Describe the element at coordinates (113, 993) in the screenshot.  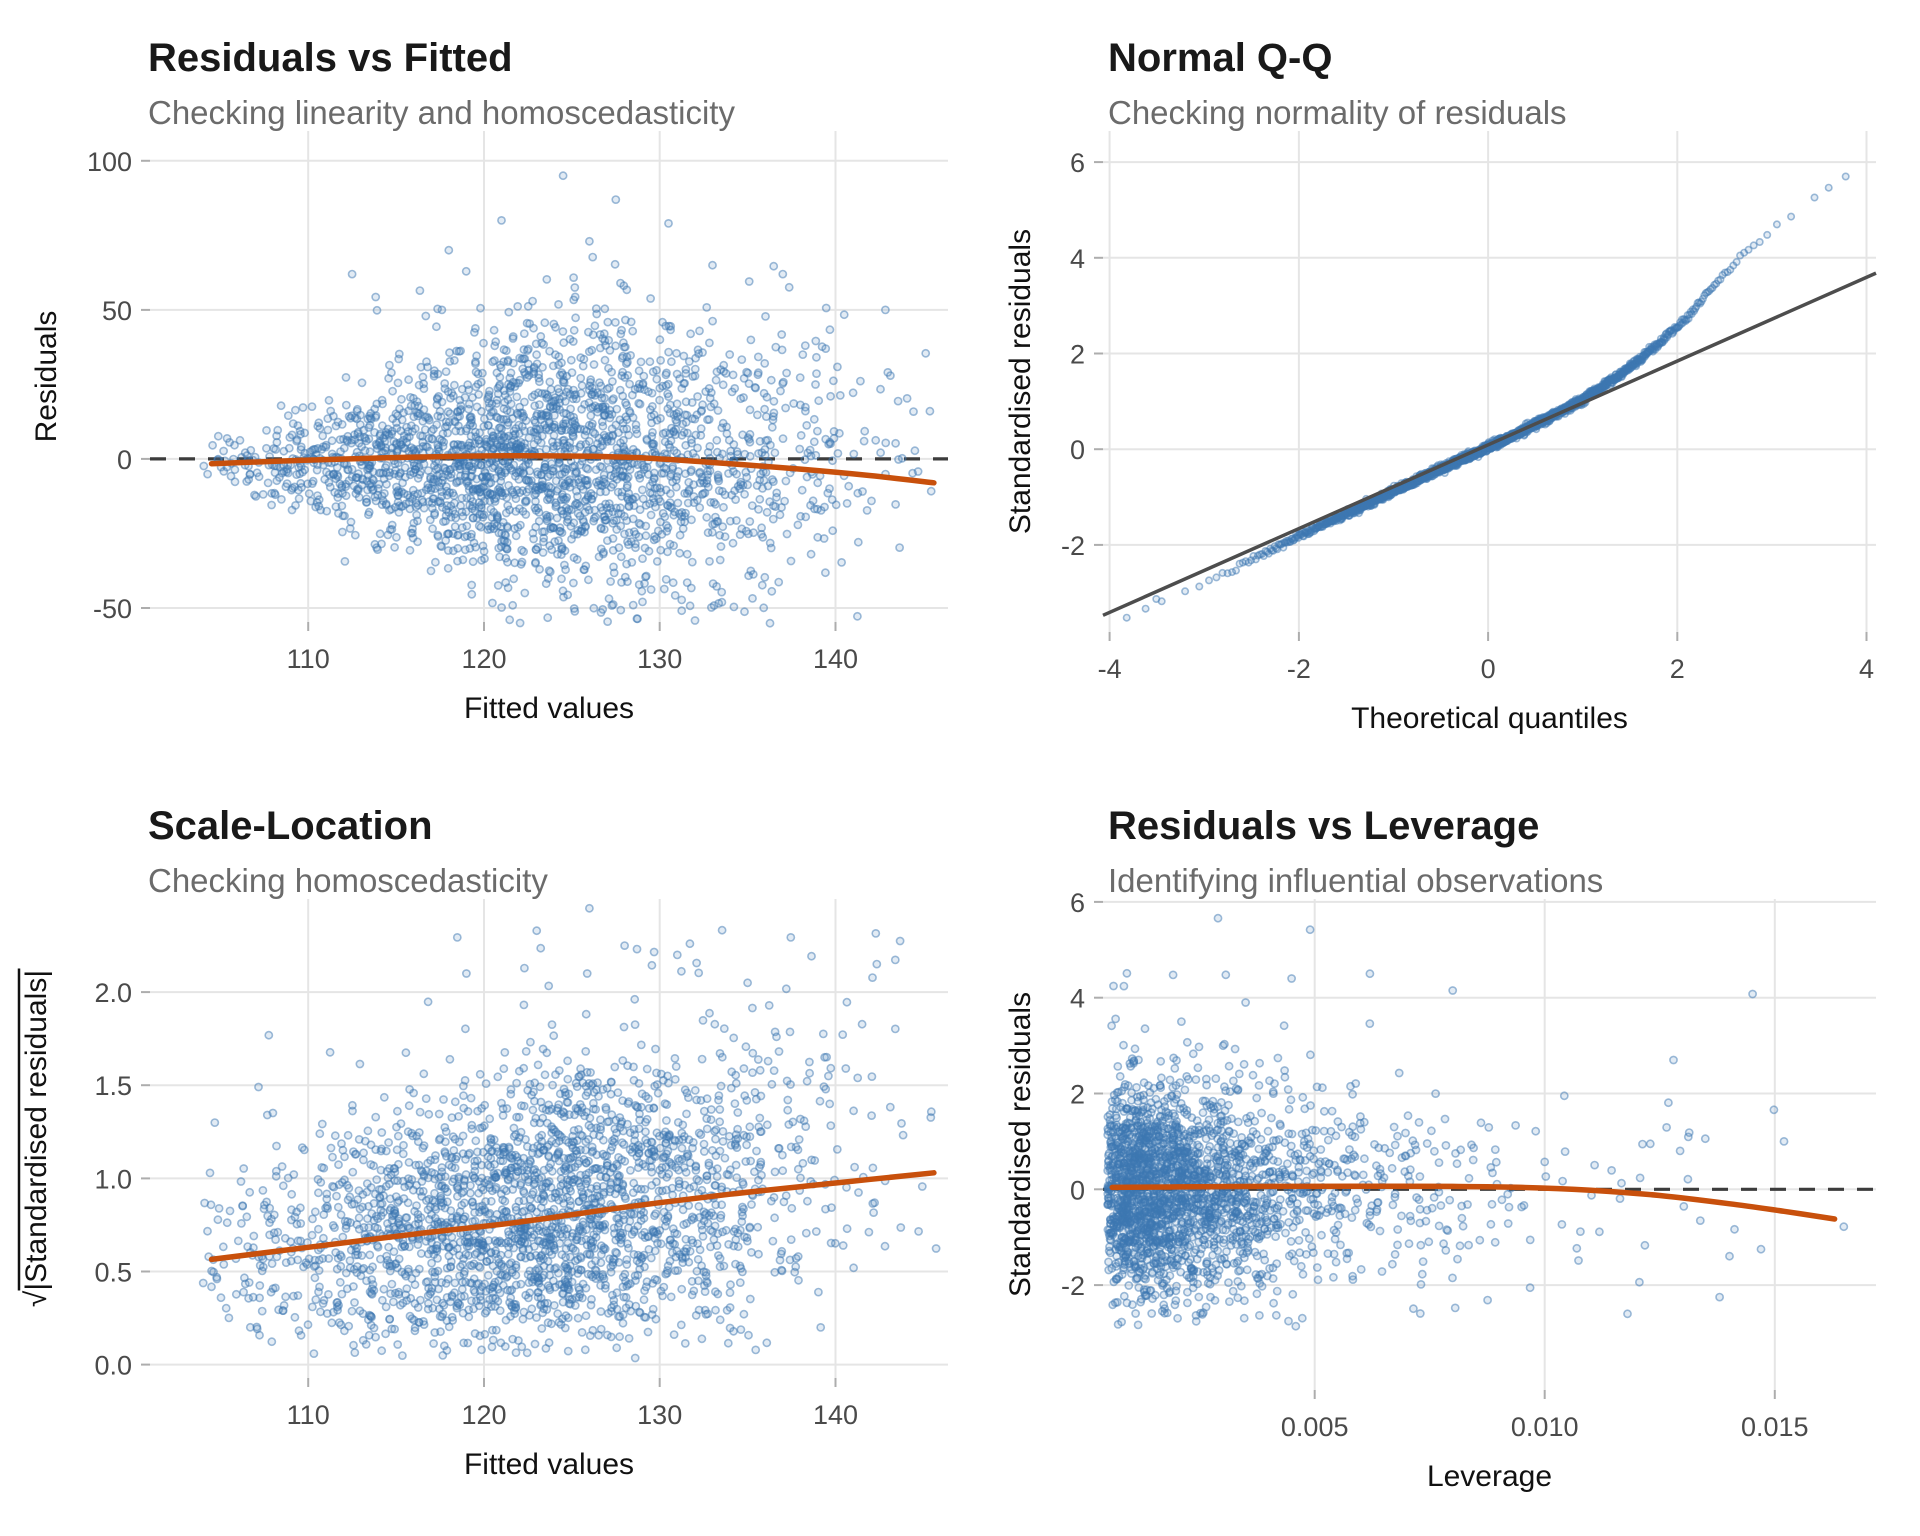
I see `svg-text: 2.0` at that location.